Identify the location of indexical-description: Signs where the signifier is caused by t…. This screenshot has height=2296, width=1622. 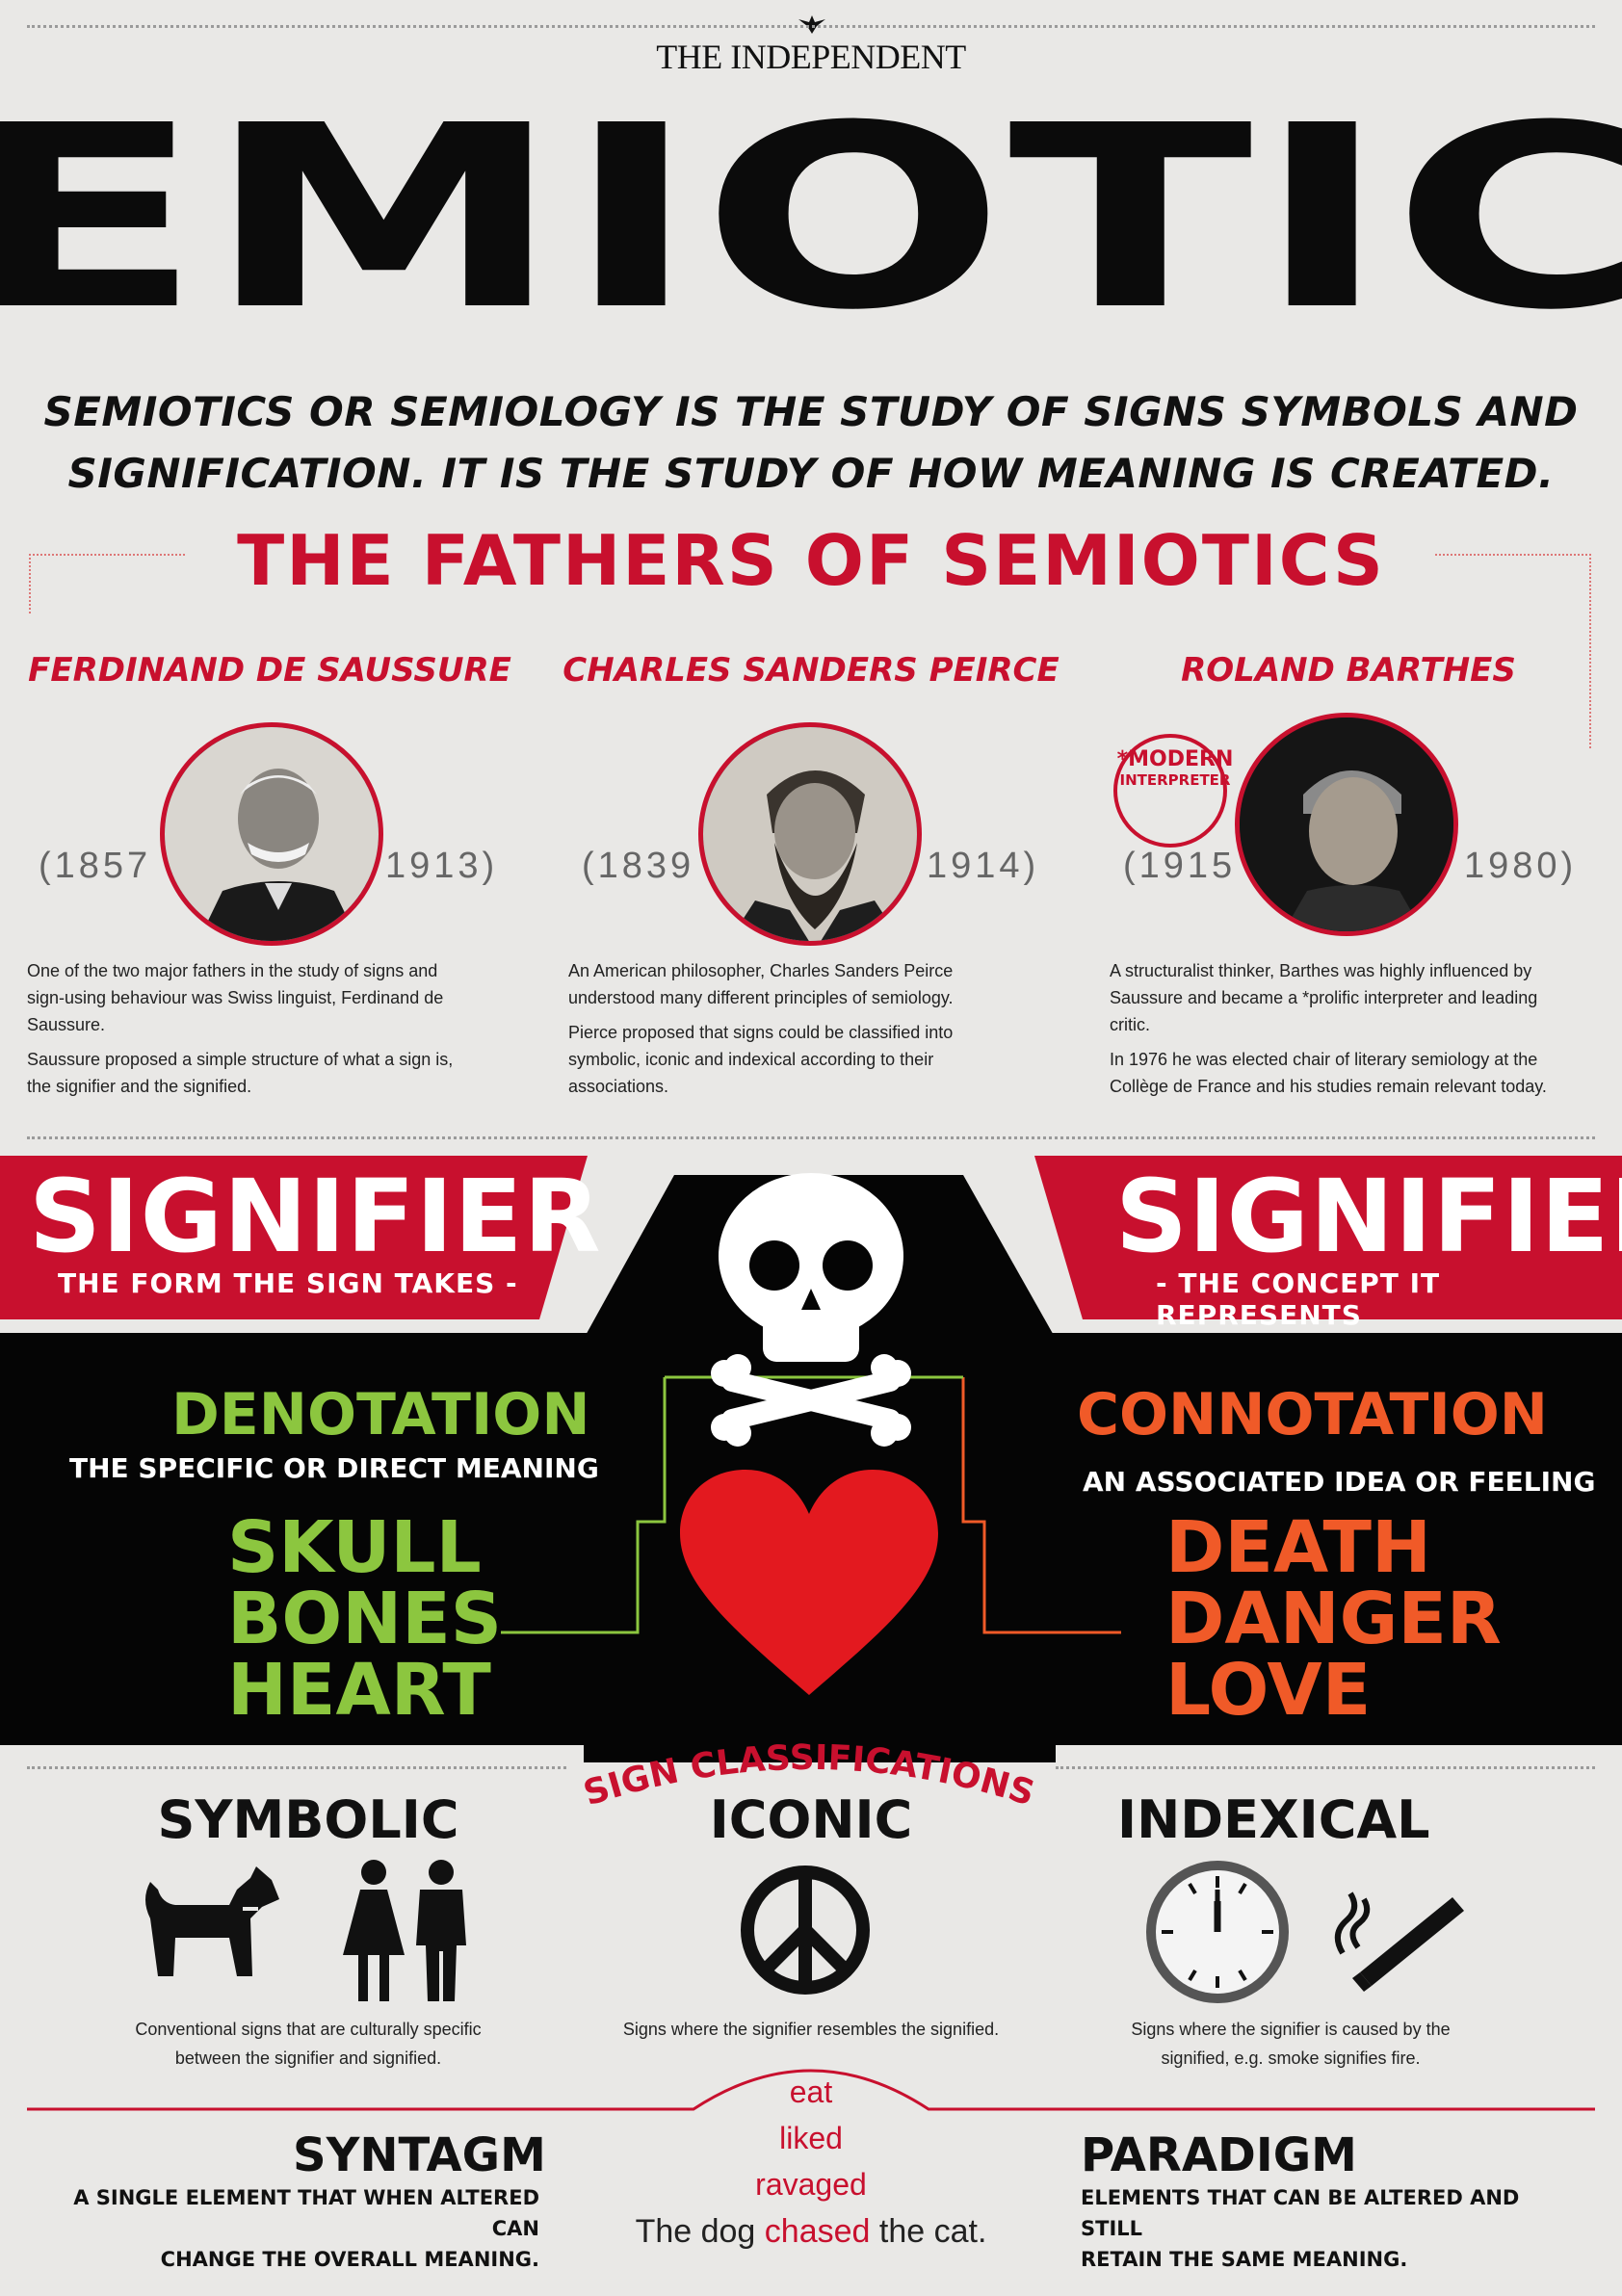
(1291, 2044).